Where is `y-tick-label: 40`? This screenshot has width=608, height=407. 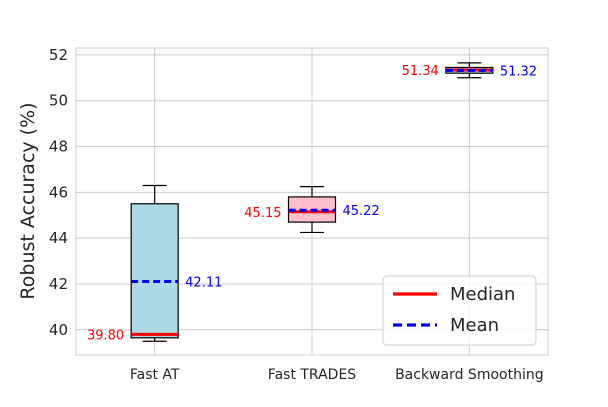 y-tick-label: 40 is located at coordinates (58, 330).